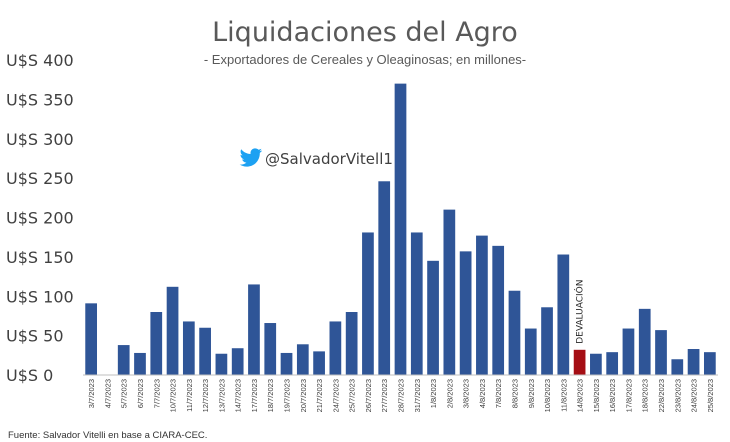 The width and height of the screenshot is (730, 442). I want to click on x-tick-label: 26/7/2023, so click(368, 395).